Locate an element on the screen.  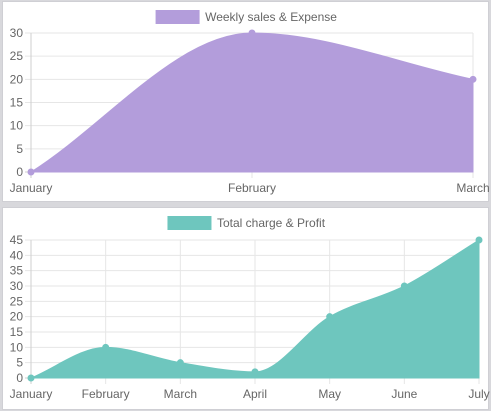
y-tick-label: 45 is located at coordinates (17, 240).